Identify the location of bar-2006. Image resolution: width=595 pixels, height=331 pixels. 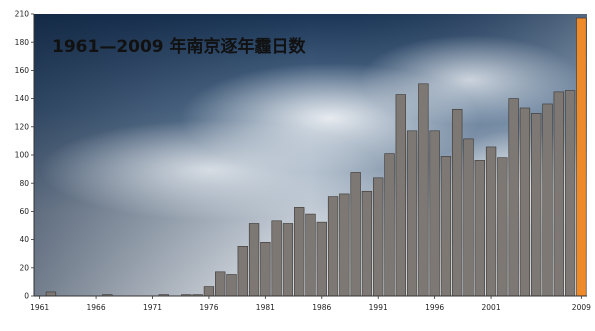
(547, 200).